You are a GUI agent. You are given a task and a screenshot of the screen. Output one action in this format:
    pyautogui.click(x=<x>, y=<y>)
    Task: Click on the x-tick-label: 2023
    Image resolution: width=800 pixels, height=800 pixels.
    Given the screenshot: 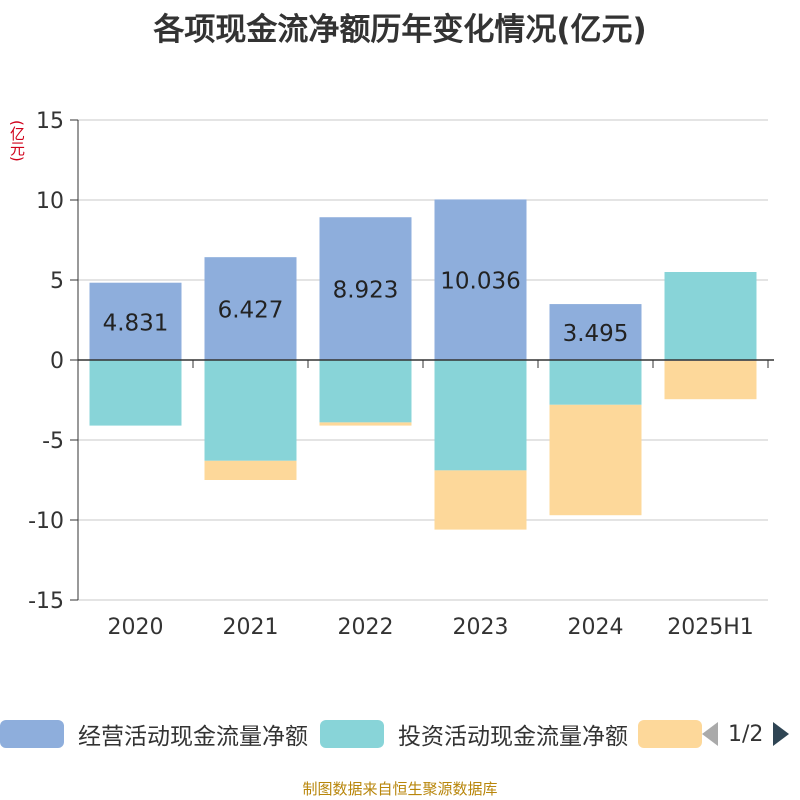 What is the action you would take?
    pyautogui.click(x=481, y=627)
    